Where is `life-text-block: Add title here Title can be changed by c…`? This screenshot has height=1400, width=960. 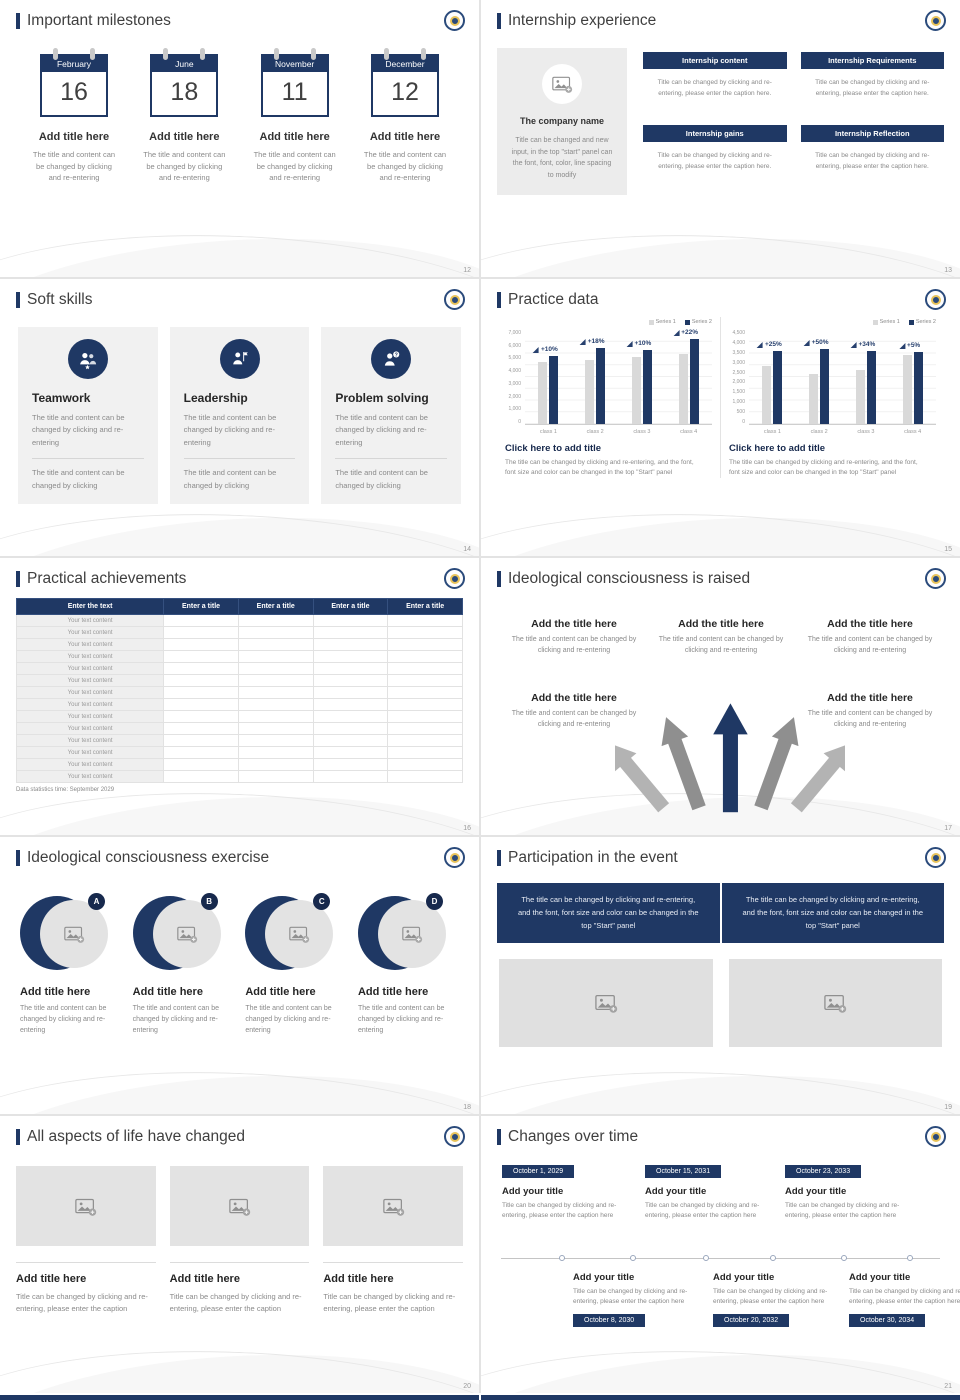
life-text-block: Add title here Title can be changed by c… is located at coordinates (239, 1288).